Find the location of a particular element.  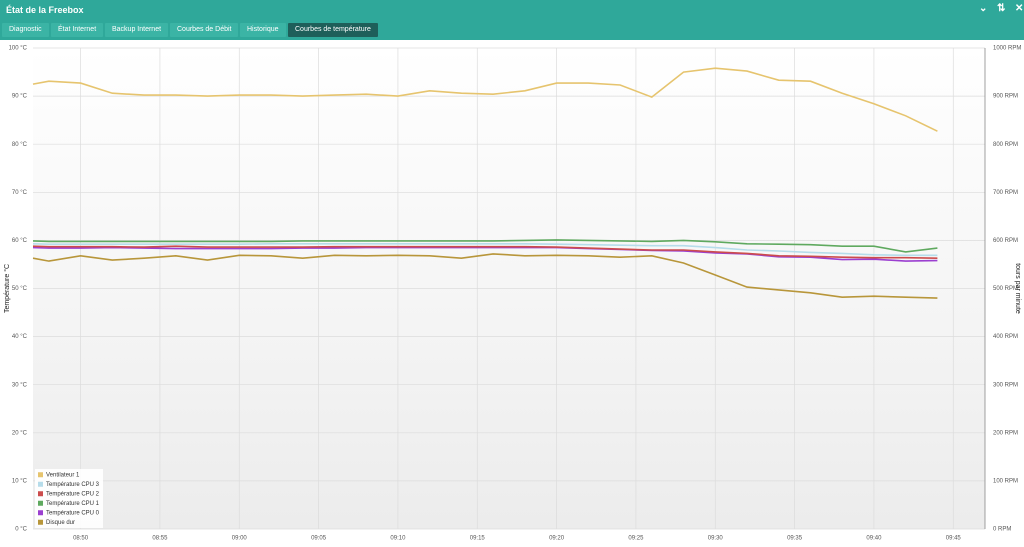

y-tick-label: 20 °C is located at coordinates (20, 433).